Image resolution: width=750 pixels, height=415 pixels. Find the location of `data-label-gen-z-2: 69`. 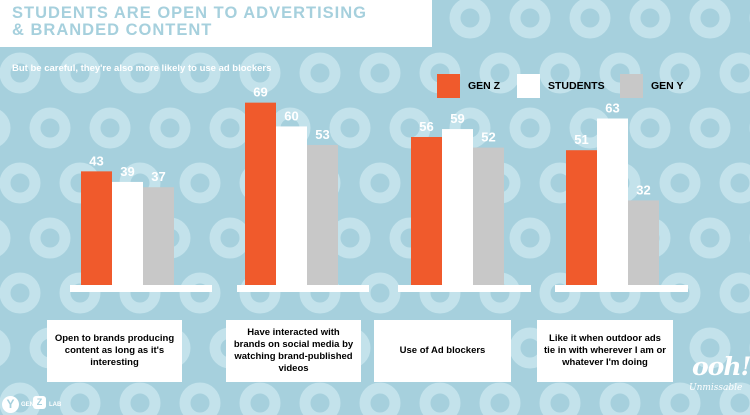

data-label-gen-z-2: 69 is located at coordinates (260, 92).